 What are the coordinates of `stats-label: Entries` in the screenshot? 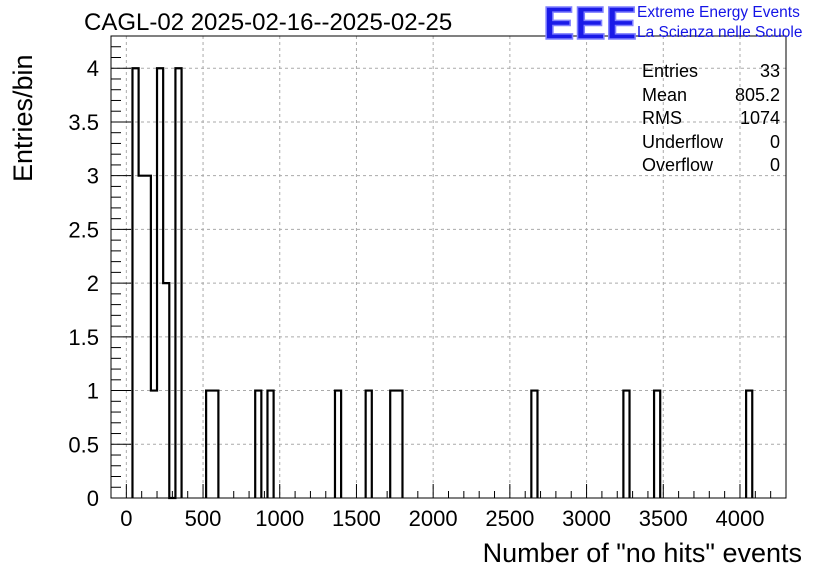 It's located at (670, 71).